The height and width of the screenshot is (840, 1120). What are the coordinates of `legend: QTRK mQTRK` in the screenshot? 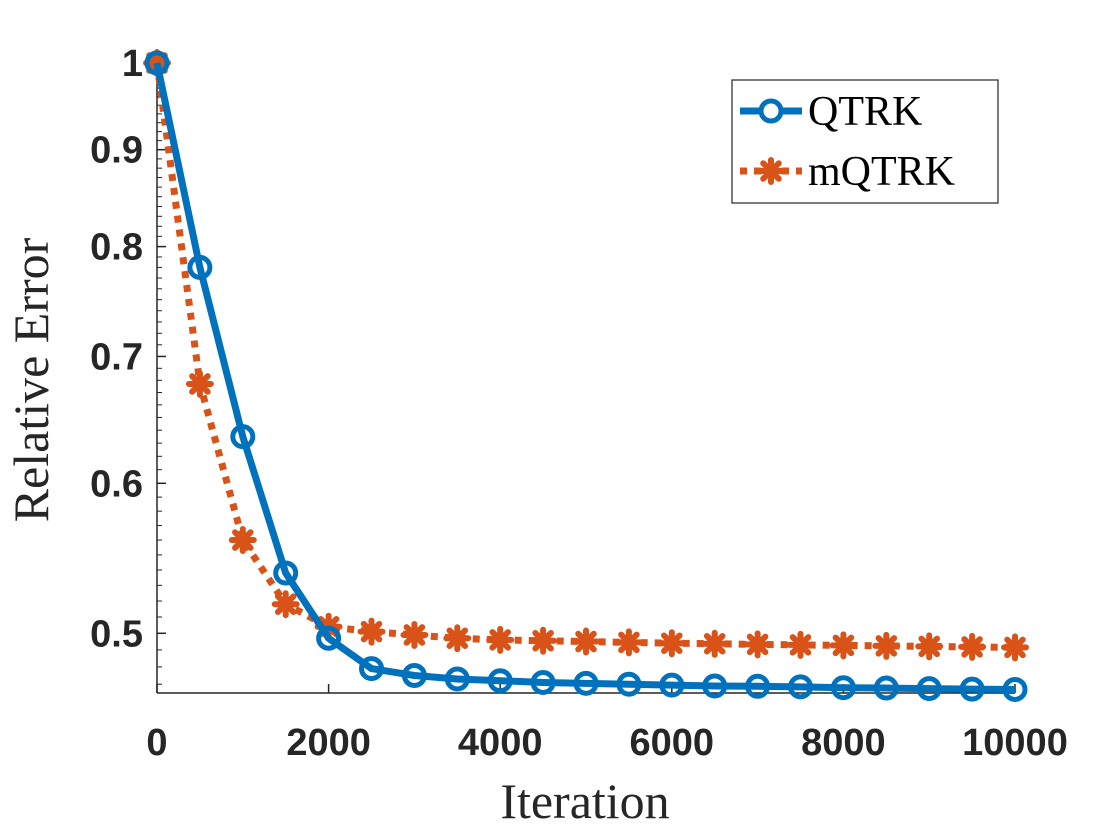 It's located at (865, 141).